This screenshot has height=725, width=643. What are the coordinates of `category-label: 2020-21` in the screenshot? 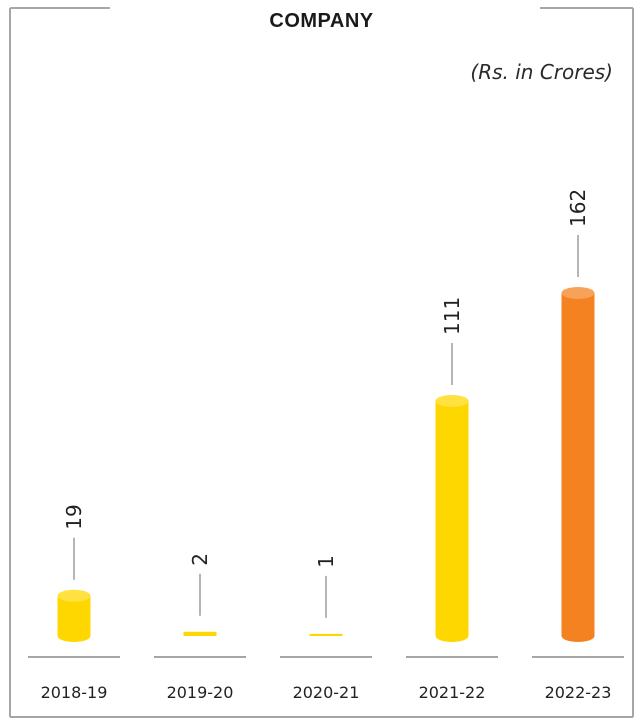 It's located at (326, 692).